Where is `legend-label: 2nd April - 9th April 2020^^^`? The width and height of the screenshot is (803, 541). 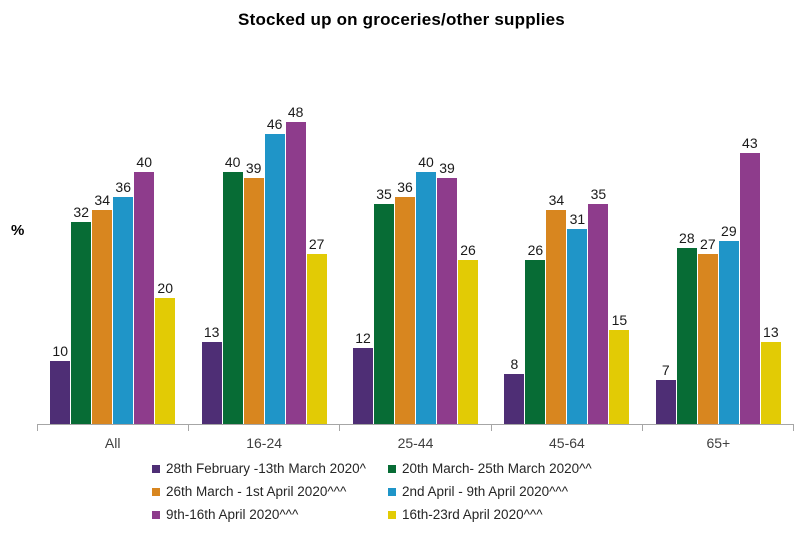 legend-label: 2nd April - 9th April 2020^^^ is located at coordinates (485, 491).